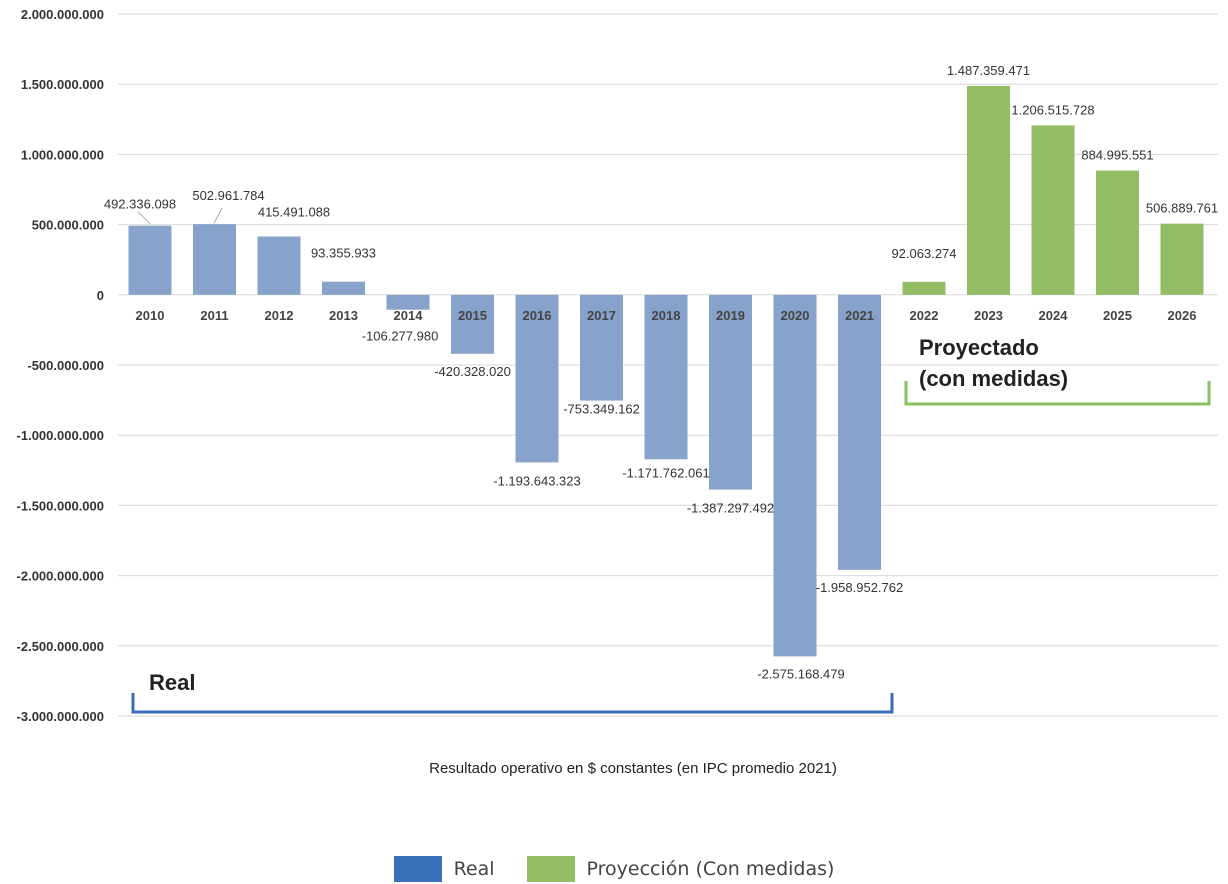  Describe the element at coordinates (993, 378) in the screenshot. I see `projection-annotation-line2: (con medidas)` at that location.